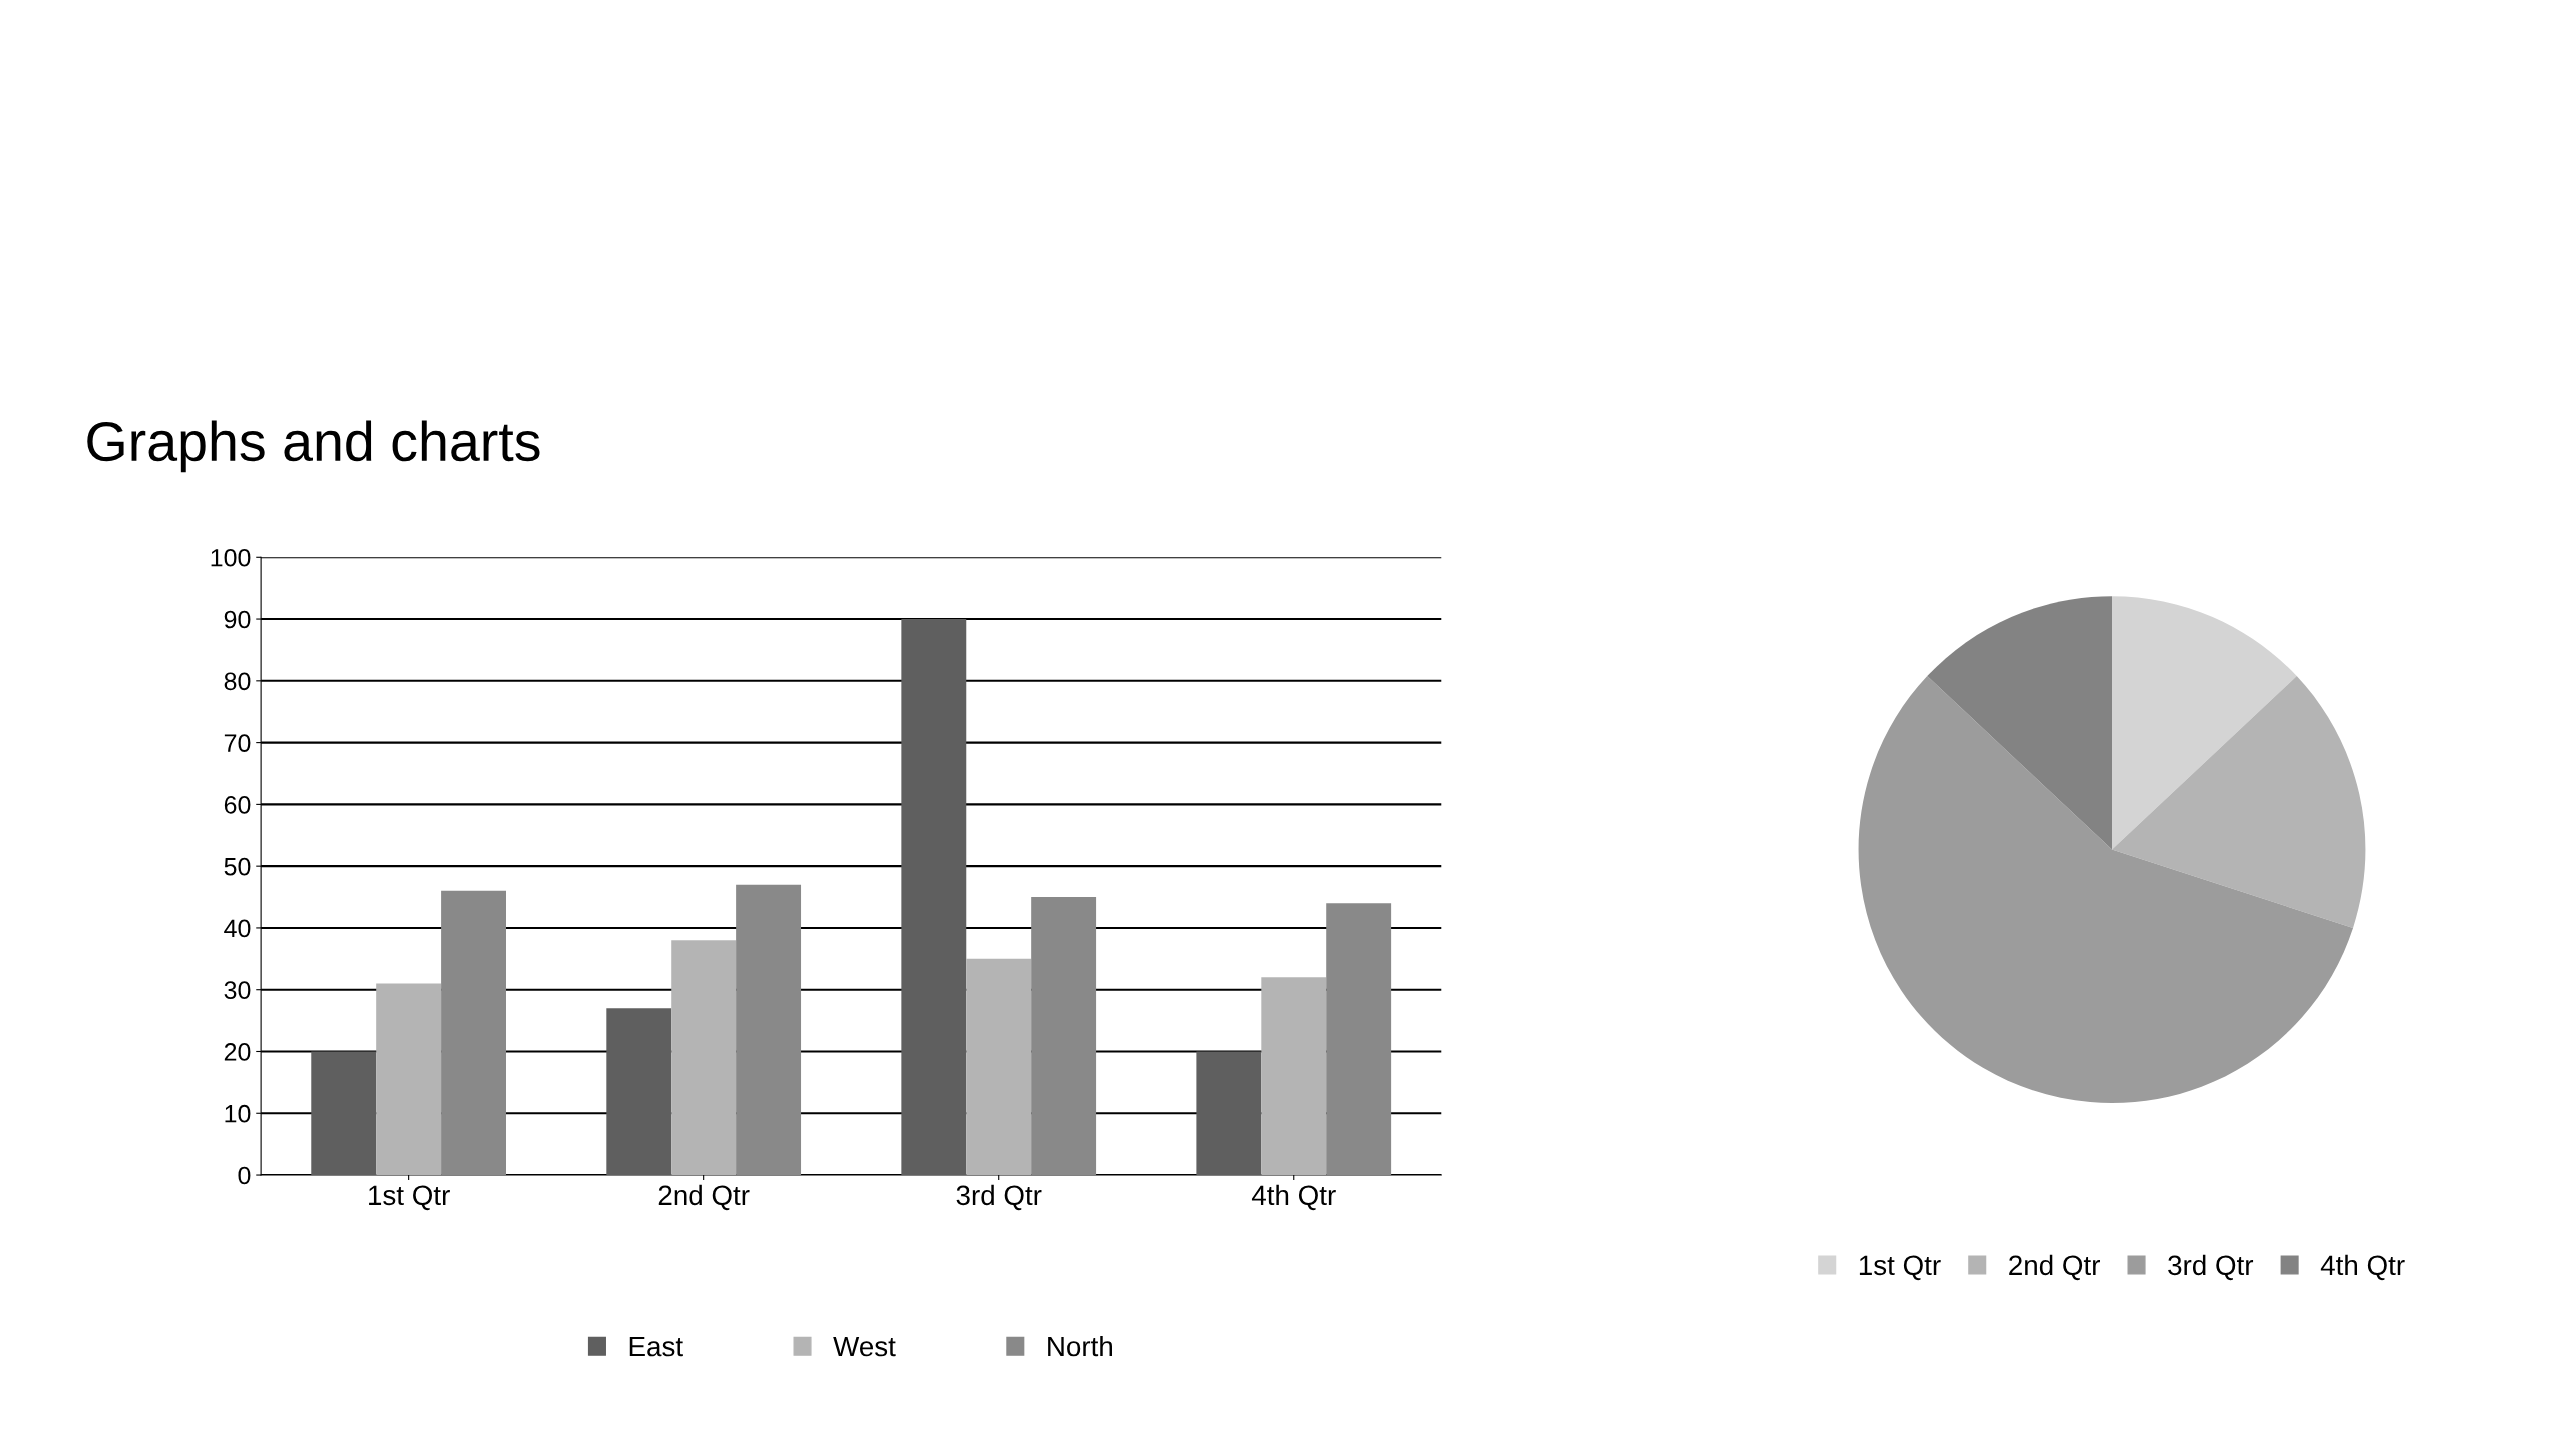  Describe the element at coordinates (237, 990) in the screenshot. I see `y-tick-label: 30` at that location.